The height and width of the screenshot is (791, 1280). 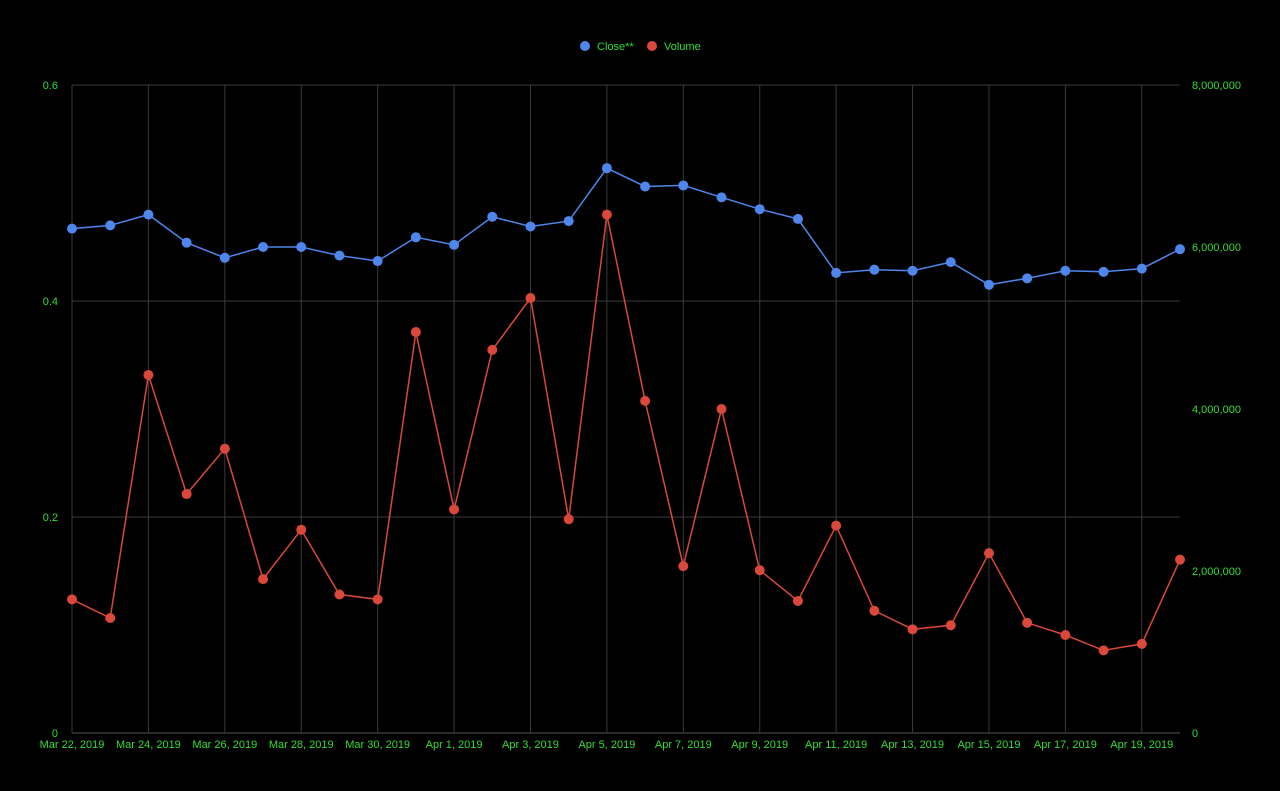 What do you see at coordinates (377, 745) in the screenshot?
I see `x-axis-tick-label: Mar 30, 2019` at bounding box center [377, 745].